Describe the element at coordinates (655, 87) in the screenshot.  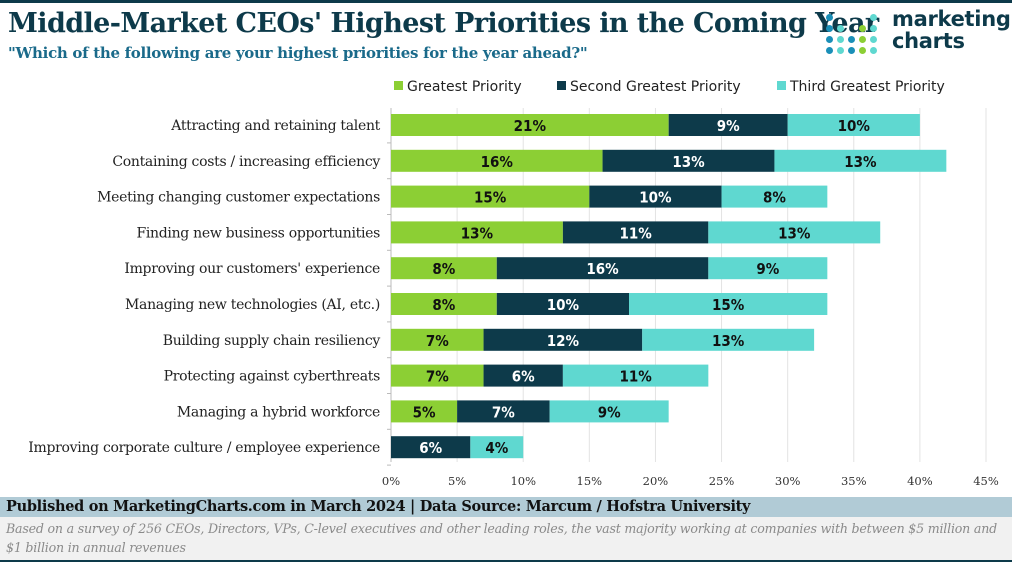
I see `legend-label: Second Greatest Priority` at that location.